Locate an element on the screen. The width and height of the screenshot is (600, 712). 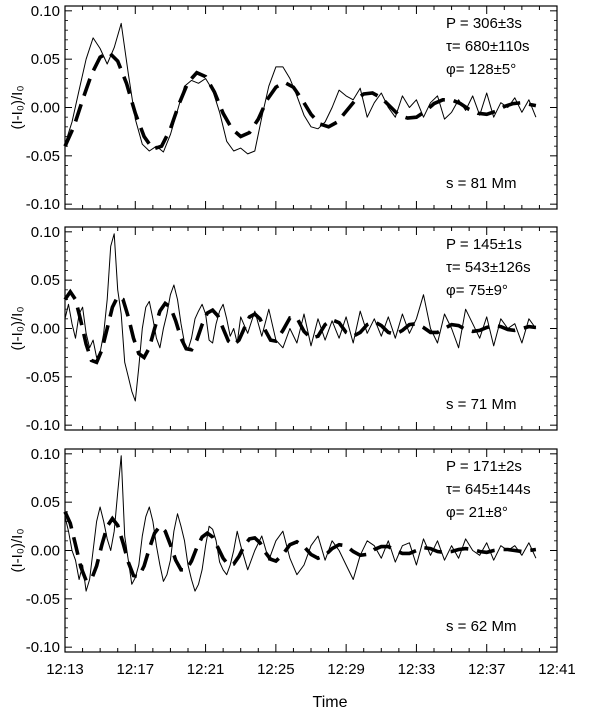
panel-3-phase-annotation: φ= 21±8° is located at coordinates (477, 512).